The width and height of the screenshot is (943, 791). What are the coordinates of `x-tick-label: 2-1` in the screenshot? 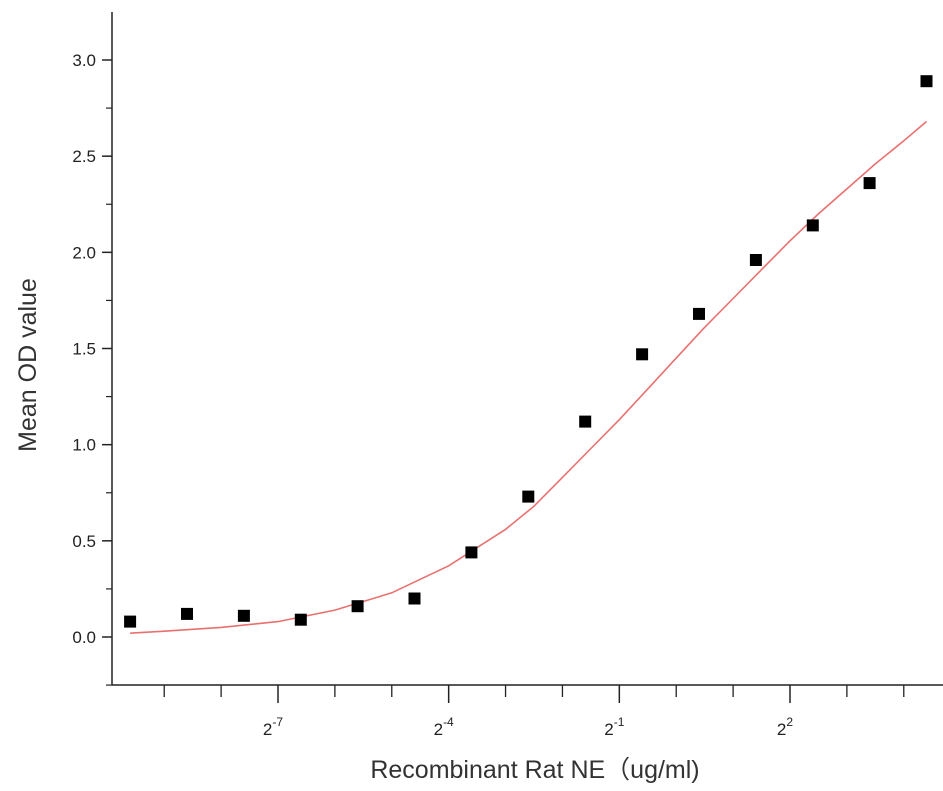 It's located at (614, 727).